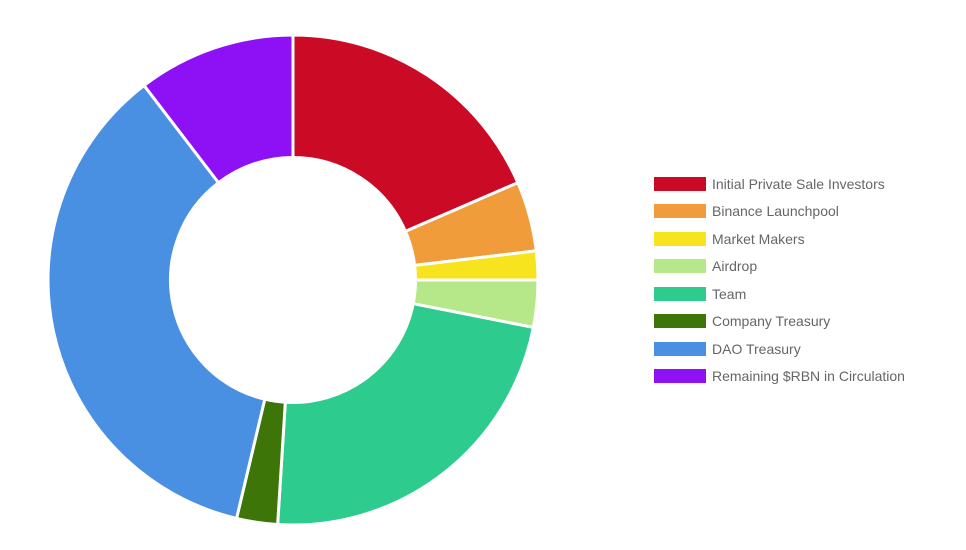 Image resolution: width=966 pixels, height=550 pixels. Describe the element at coordinates (775, 211) in the screenshot. I see `legend-label: Binance Launchpool` at that location.